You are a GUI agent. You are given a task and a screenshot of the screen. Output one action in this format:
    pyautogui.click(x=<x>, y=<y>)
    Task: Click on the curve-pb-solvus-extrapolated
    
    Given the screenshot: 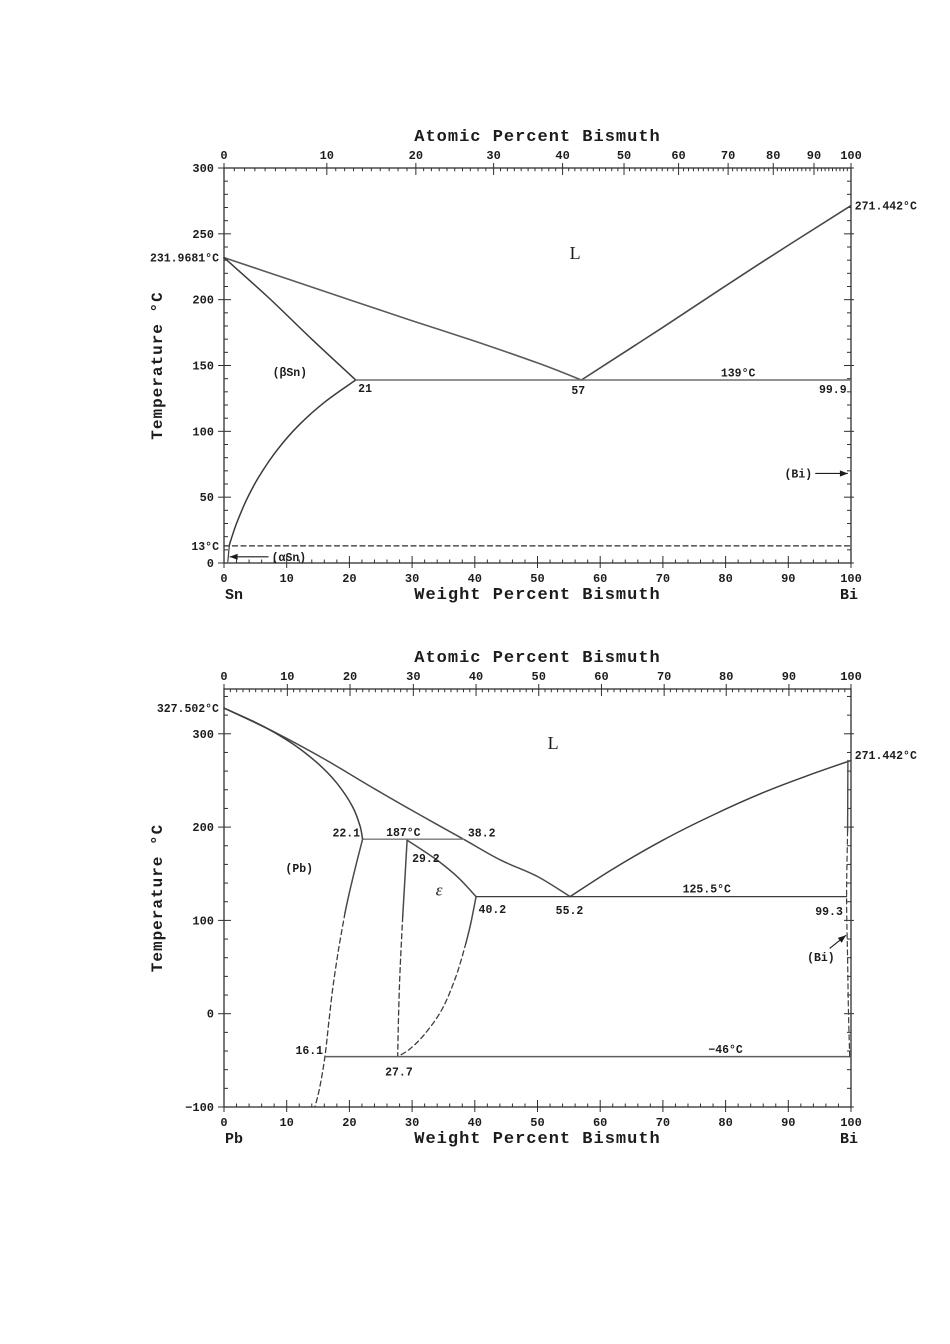 What is the action you would take?
    pyautogui.click(x=330, y=1010)
    